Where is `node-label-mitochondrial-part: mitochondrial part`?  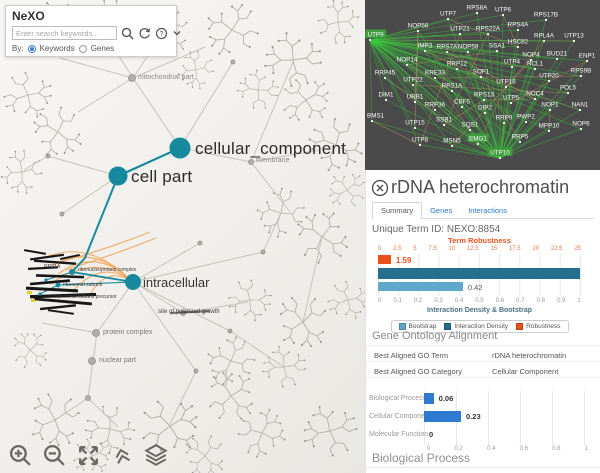 node-label-mitochondrial-part: mitochondrial part is located at coordinates (166, 77).